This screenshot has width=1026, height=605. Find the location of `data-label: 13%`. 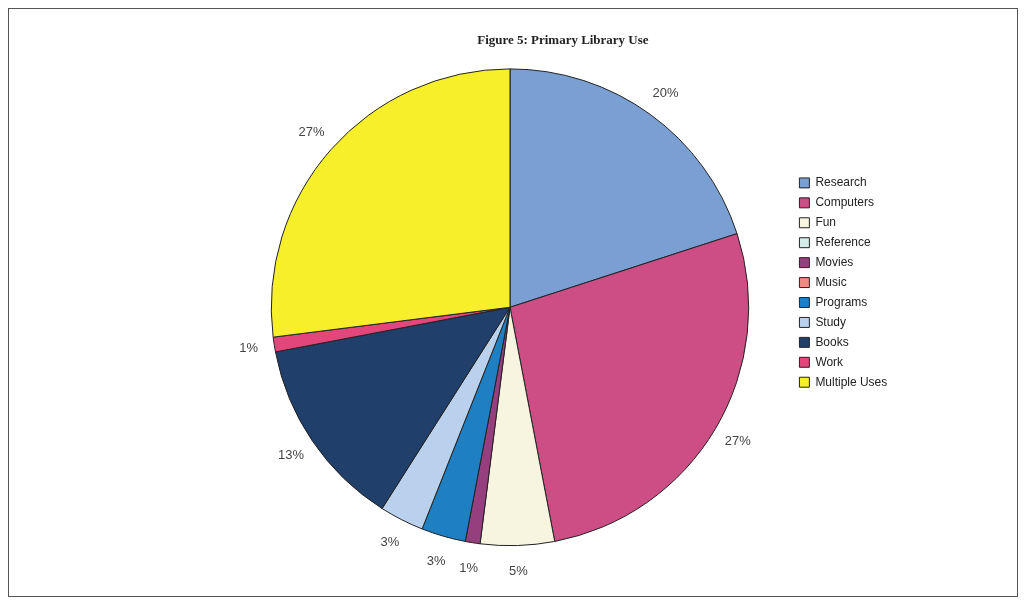

data-label: 13% is located at coordinates (291, 455).